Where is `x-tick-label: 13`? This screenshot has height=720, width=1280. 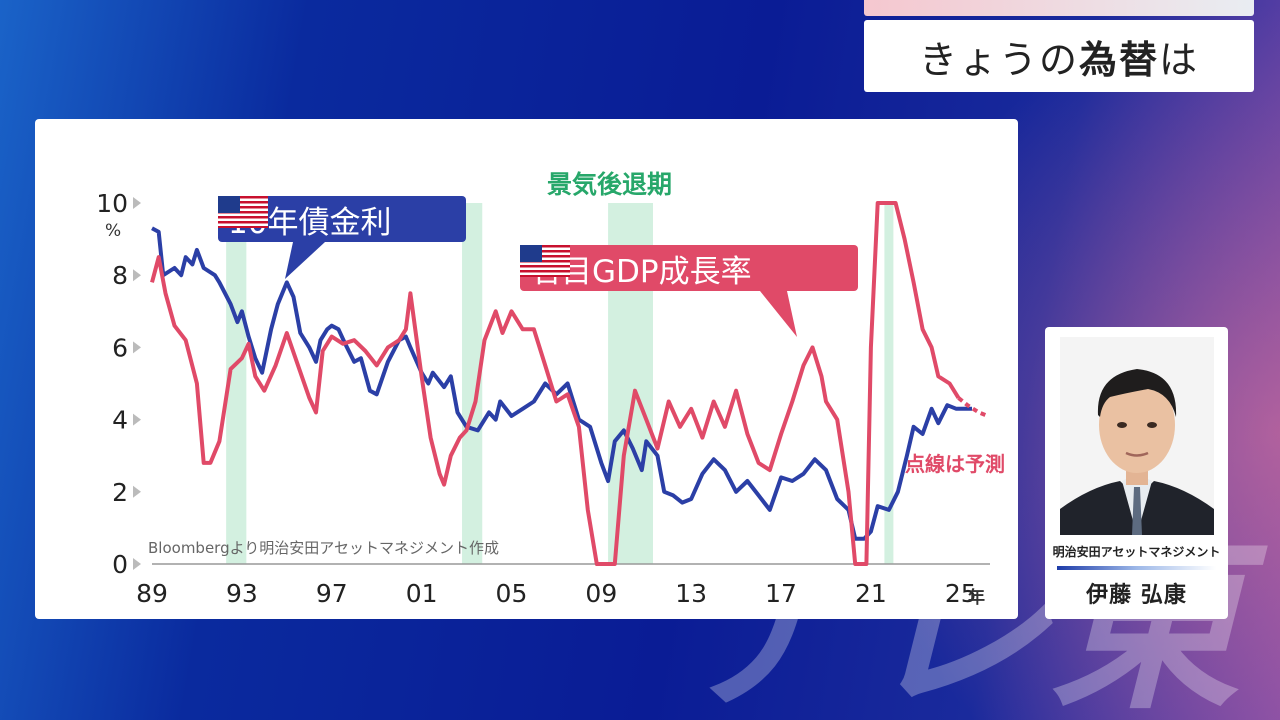
x-tick-label: 13 is located at coordinates (691, 593).